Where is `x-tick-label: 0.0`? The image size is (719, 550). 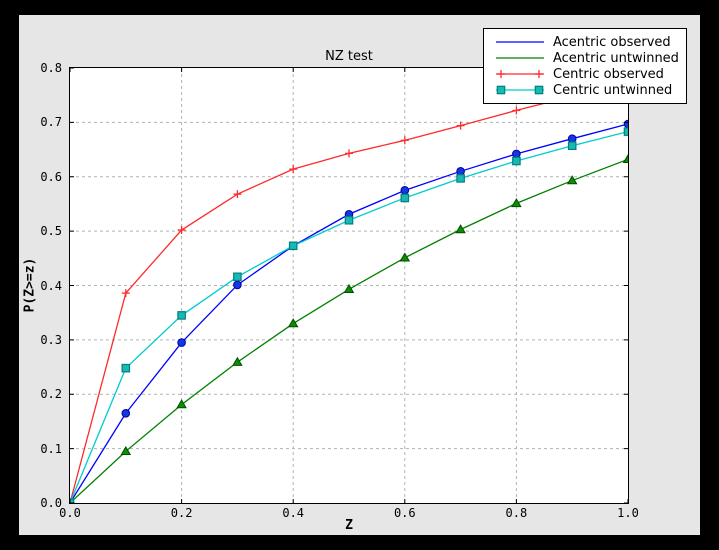
x-tick-label: 0.0 is located at coordinates (70, 513).